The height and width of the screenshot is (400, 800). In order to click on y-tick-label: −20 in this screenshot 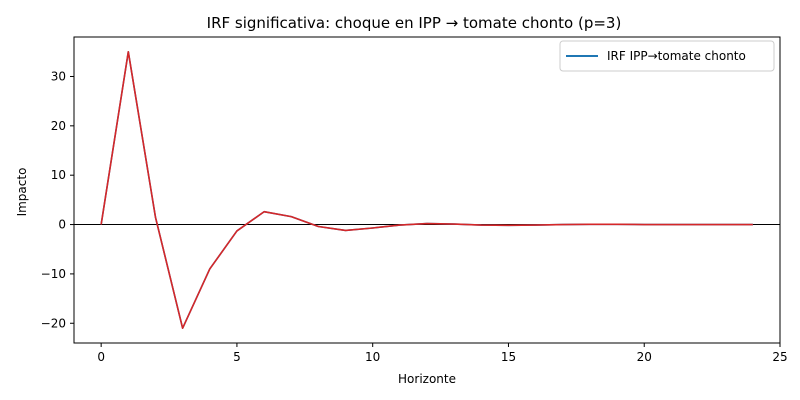, I will do `click(53, 323)`.